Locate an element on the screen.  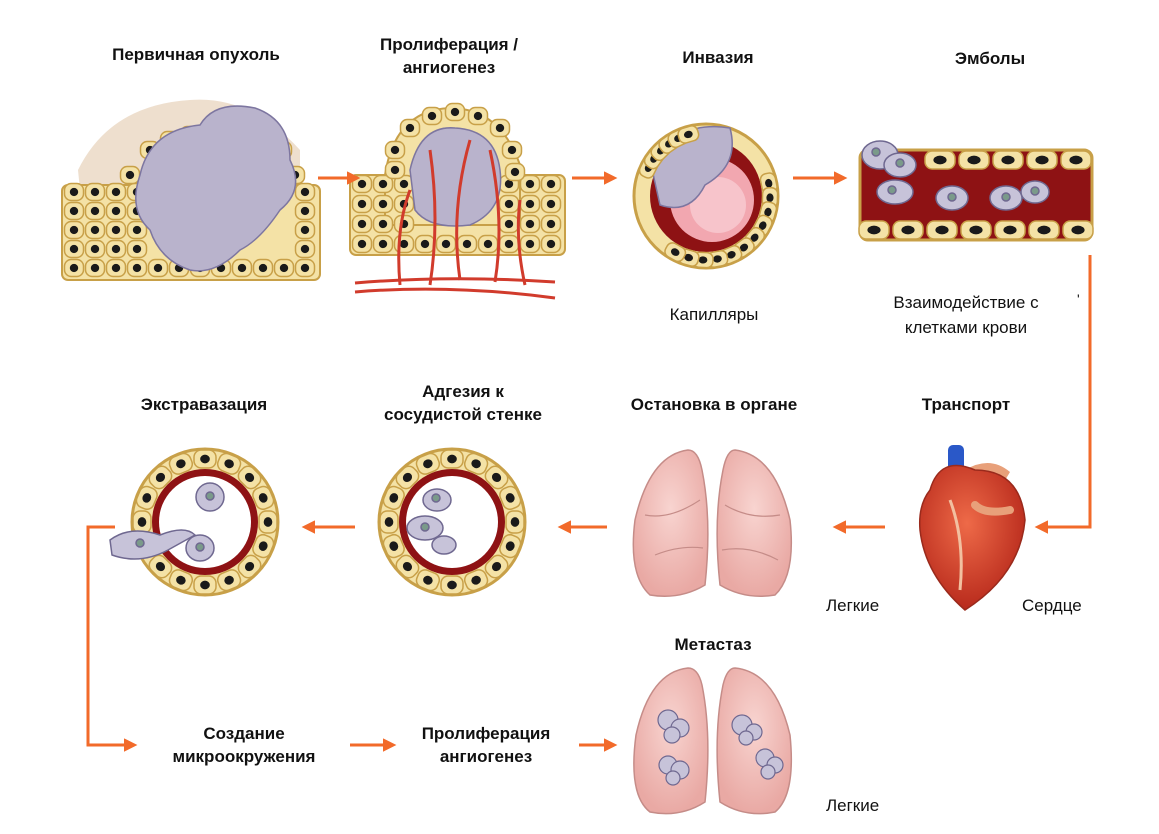
title-emboli: Эмболы is located at coordinates (990, 58).